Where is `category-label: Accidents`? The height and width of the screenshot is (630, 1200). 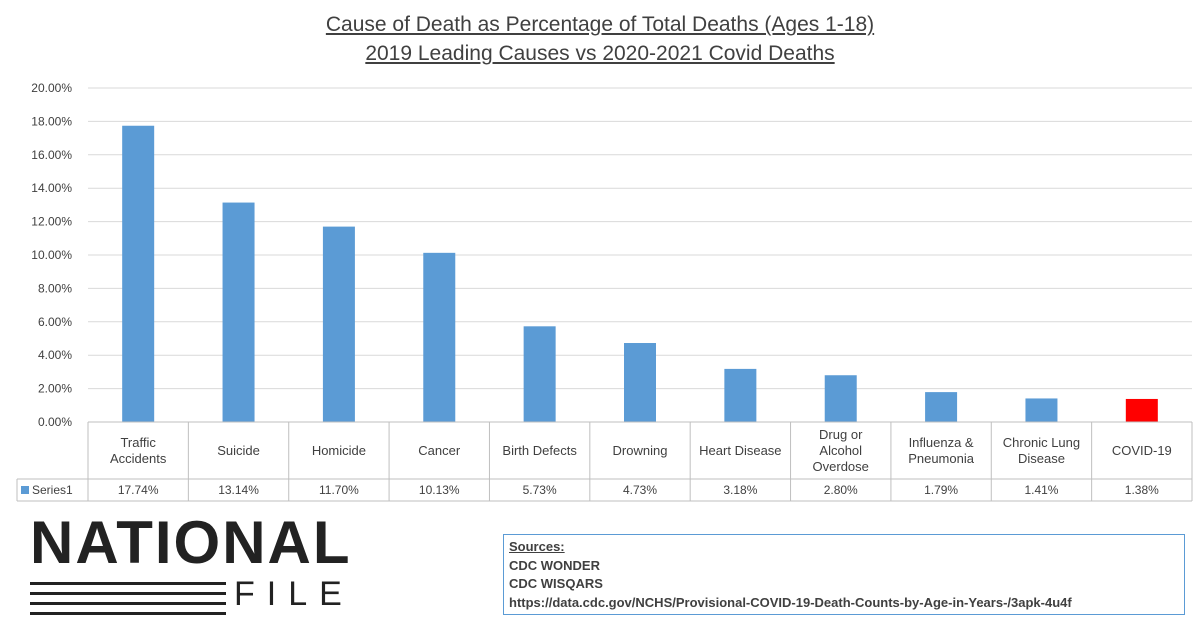
category-label: Accidents is located at coordinates (138, 458).